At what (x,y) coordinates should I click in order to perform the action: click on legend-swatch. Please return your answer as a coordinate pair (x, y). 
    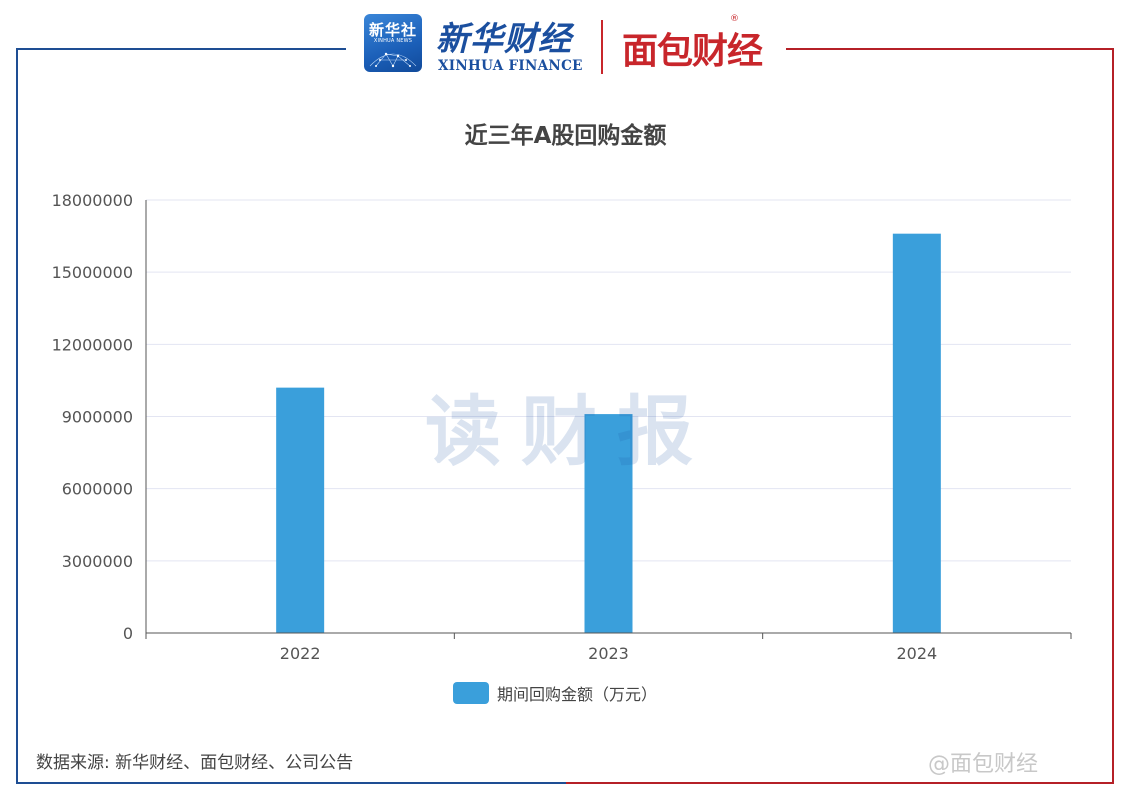
    Looking at the image, I should click on (471, 693).